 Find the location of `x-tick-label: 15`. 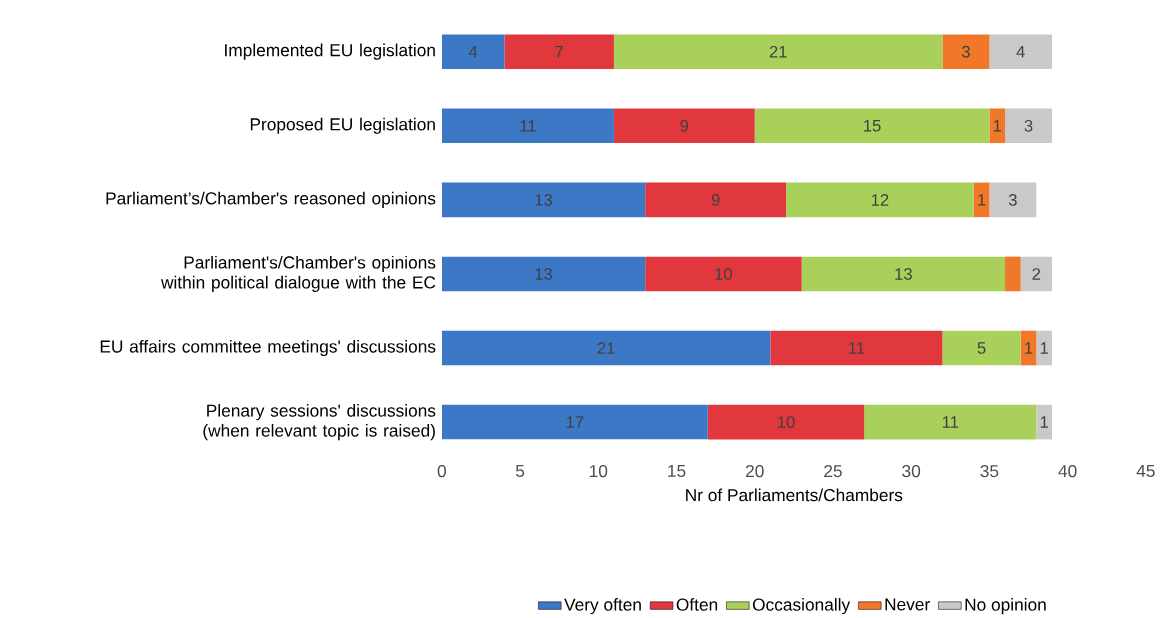

x-tick-label: 15 is located at coordinates (677, 470).